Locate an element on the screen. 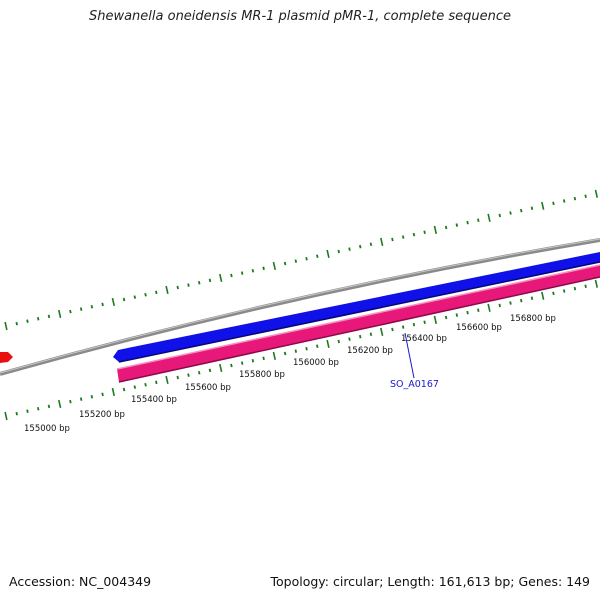 The height and width of the screenshot is (600, 600). scale-label: 156200 bp is located at coordinates (370, 351).